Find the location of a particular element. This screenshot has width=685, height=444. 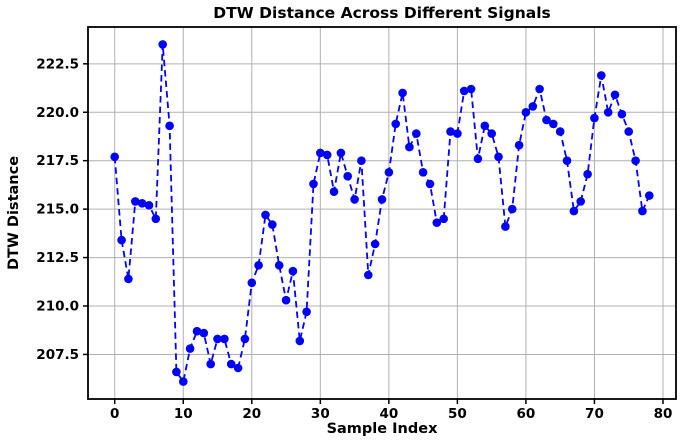

x-tick-label: 50 is located at coordinates (457, 414).